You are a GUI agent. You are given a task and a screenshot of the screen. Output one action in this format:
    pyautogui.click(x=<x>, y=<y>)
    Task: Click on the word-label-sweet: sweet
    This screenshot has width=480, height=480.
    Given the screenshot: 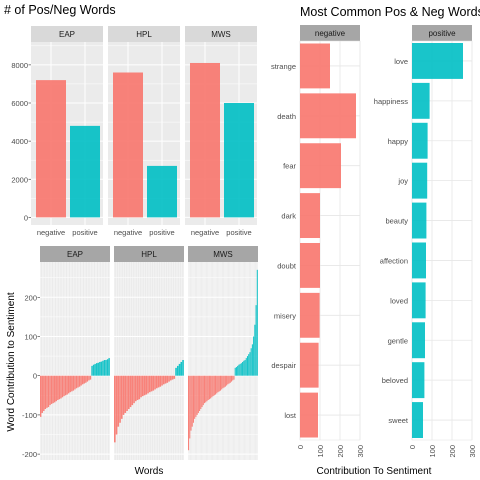 What is the action you would take?
    pyautogui.click(x=398, y=420)
    